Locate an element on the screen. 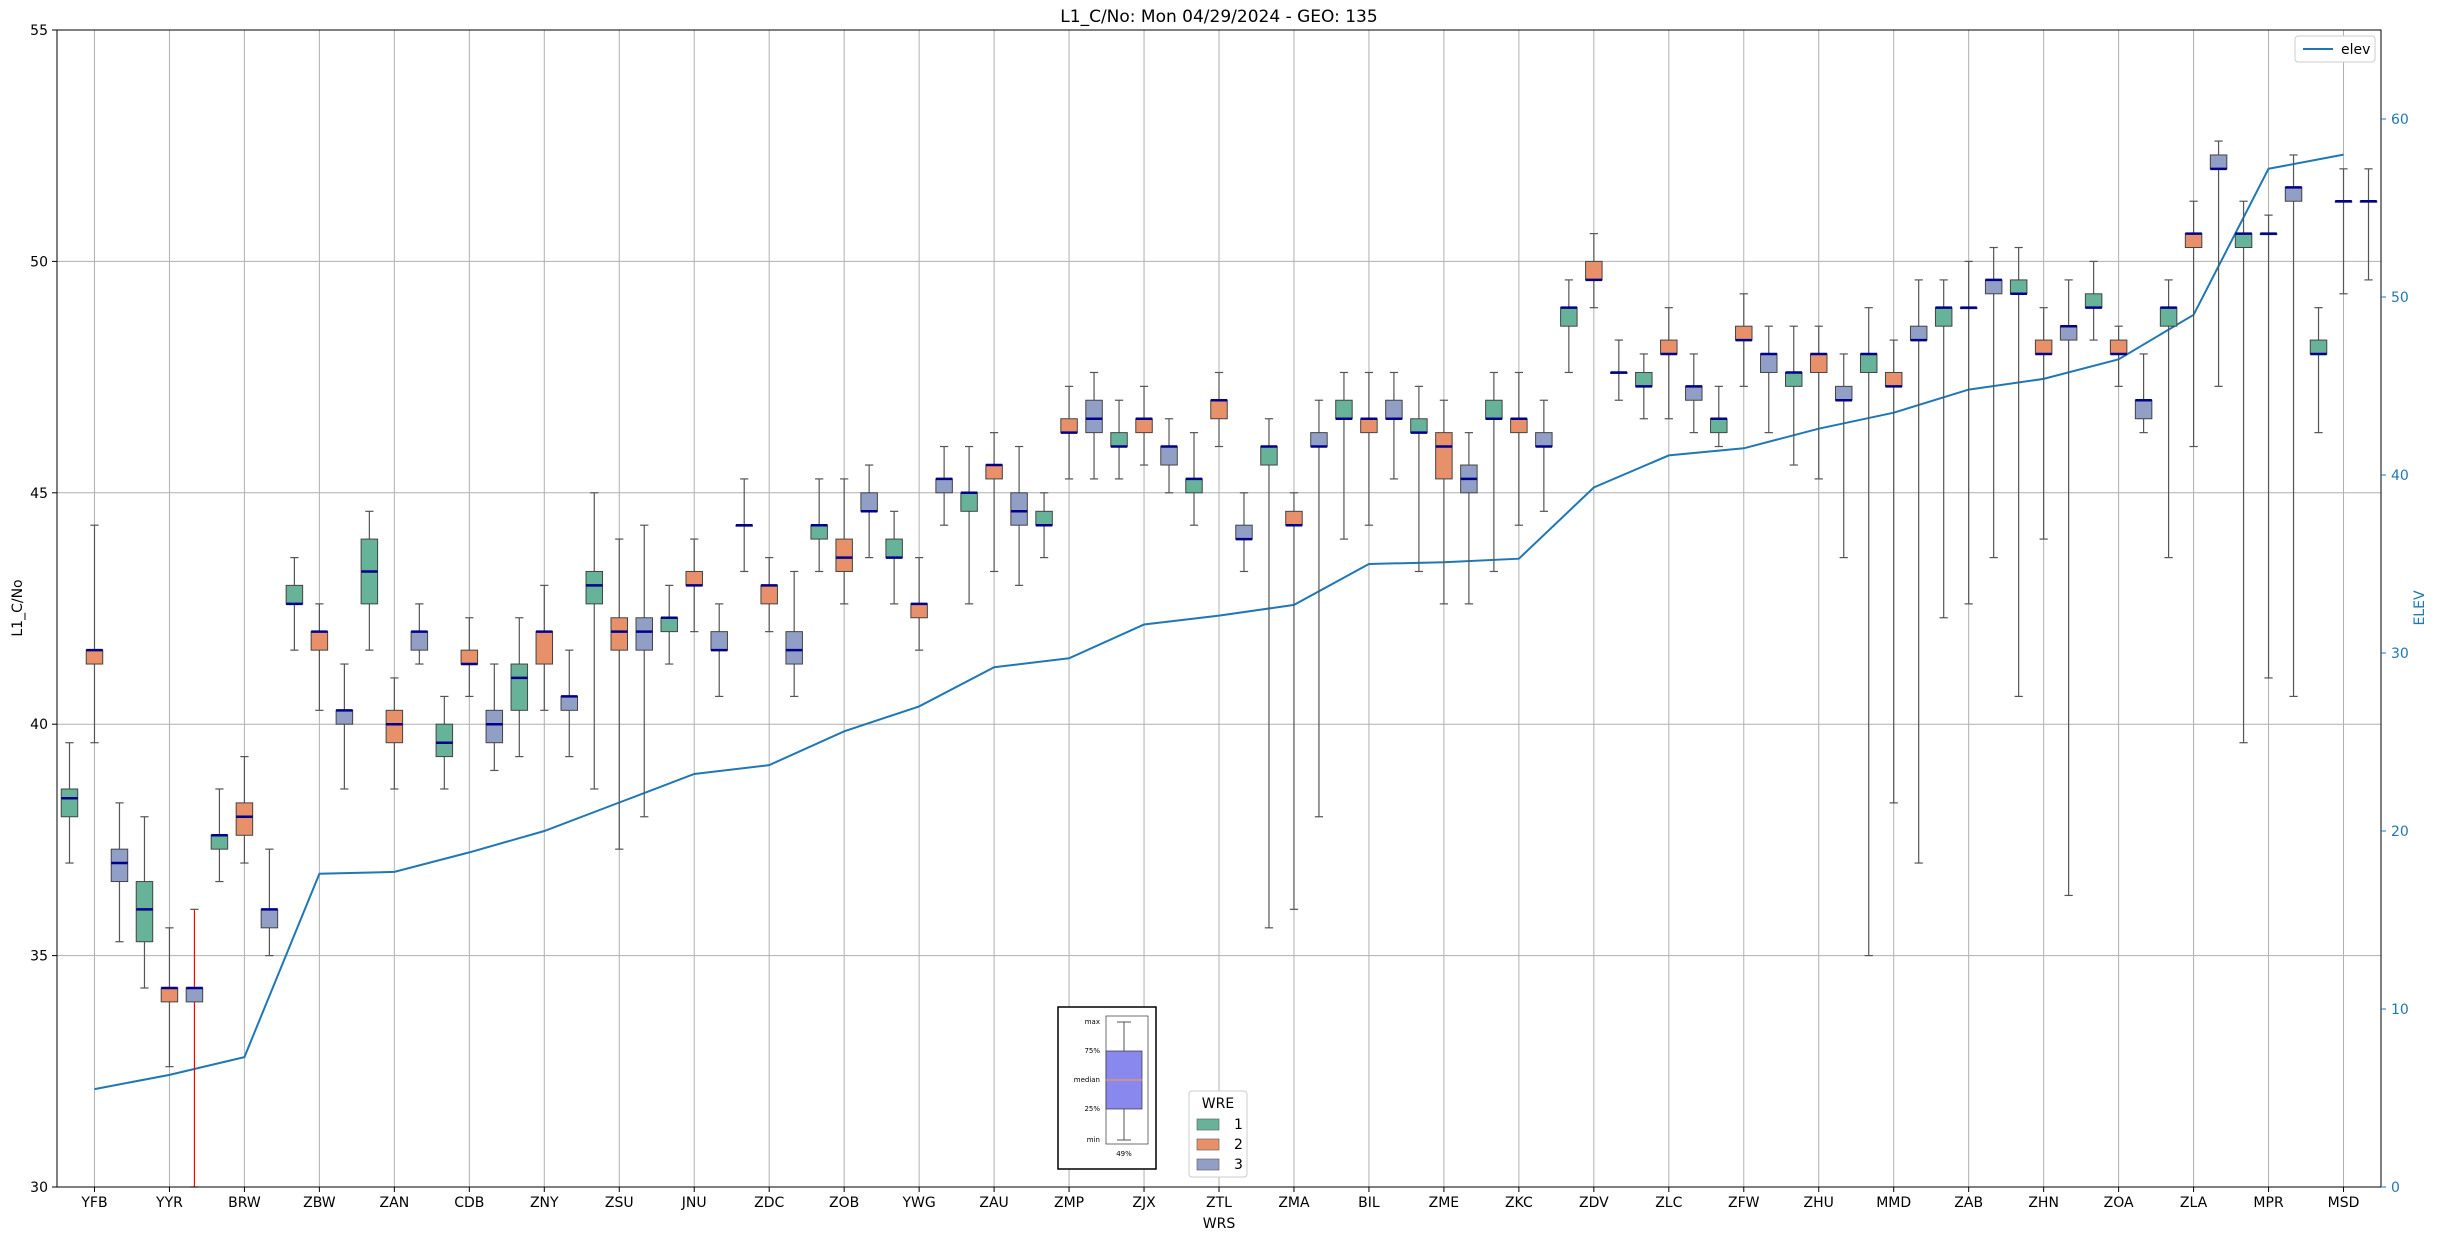 The width and height of the screenshot is (2439, 1238). elev-legend-label: elev is located at coordinates (2355, 50).